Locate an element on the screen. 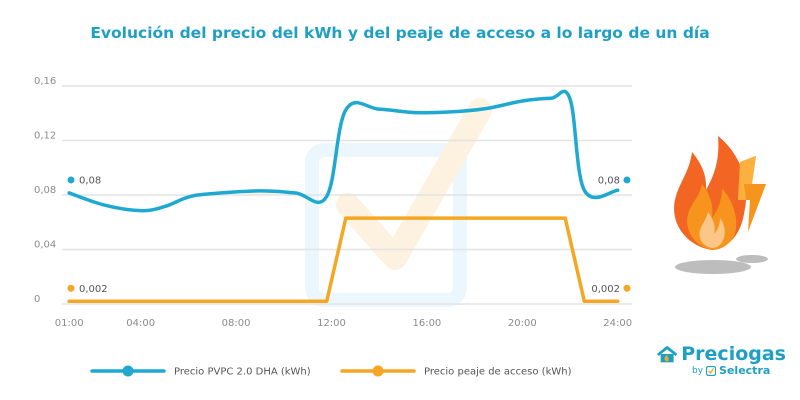 The height and width of the screenshot is (400, 800). brand-logo: Preciogas by Selectra is located at coordinates (721, 360).